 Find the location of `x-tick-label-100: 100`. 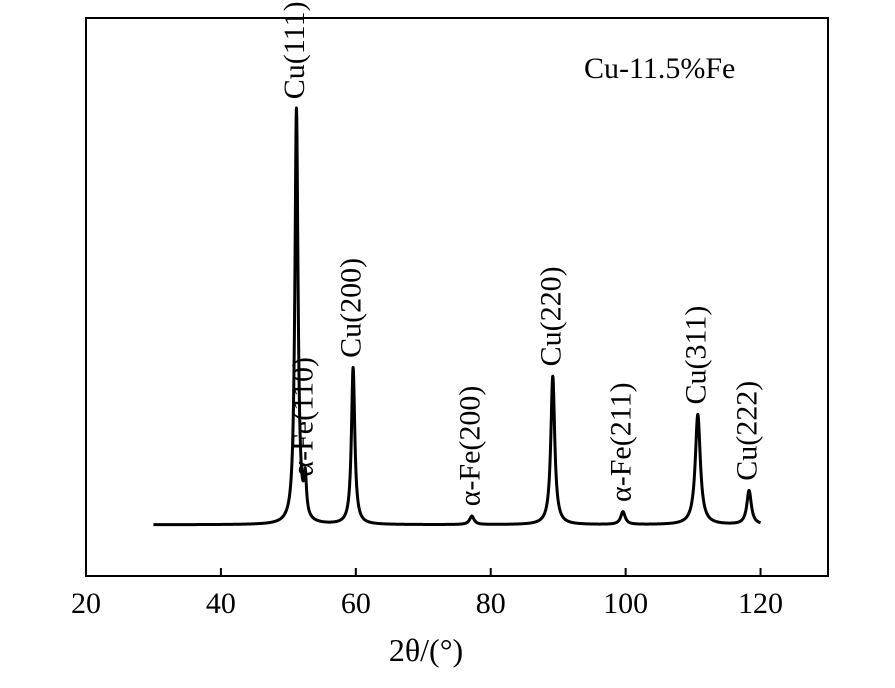

x-tick-label-100: 100 is located at coordinates (625, 603).